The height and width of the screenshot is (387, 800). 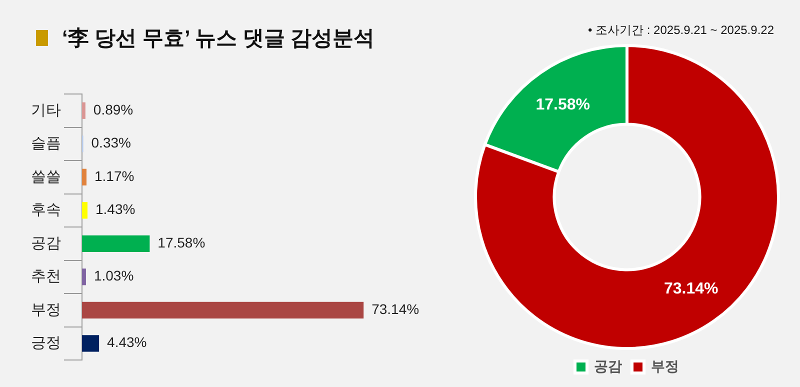 I want to click on y-tick-label: 추천, so click(x=46, y=277).